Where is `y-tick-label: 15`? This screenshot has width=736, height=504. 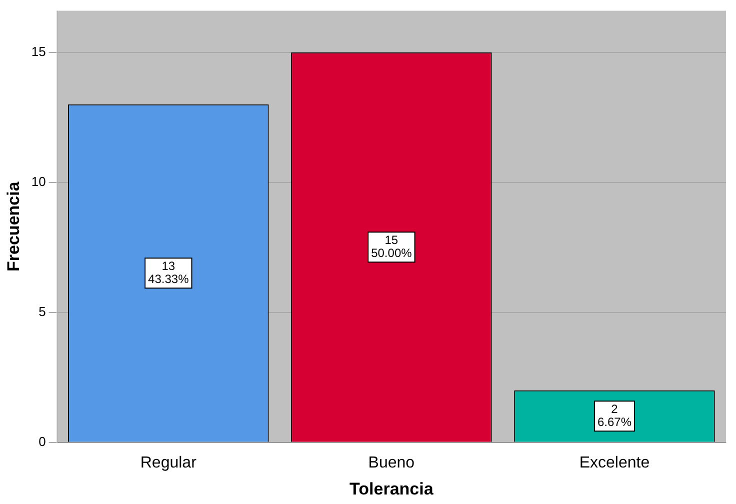
y-tick-label: 15 is located at coordinates (38, 51).